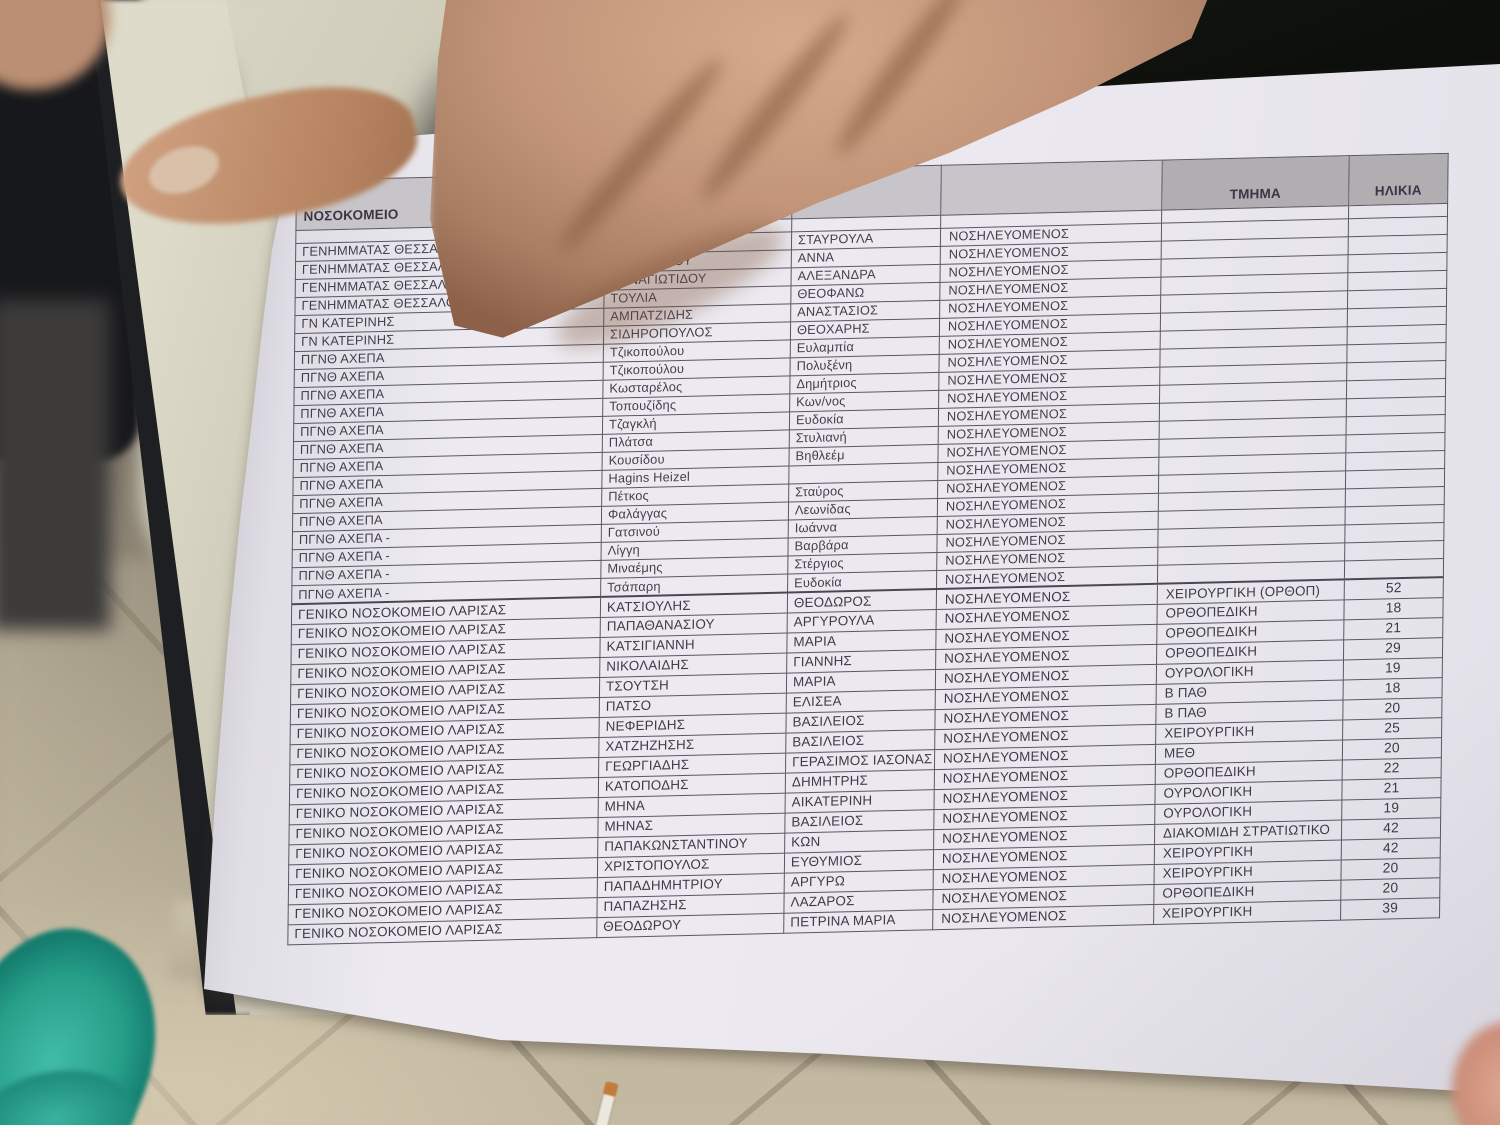 The height and width of the screenshot is (1125, 1500). Describe the element at coordinates (1390, 908) in the screenshot. I see `cell-age: 39` at that location.